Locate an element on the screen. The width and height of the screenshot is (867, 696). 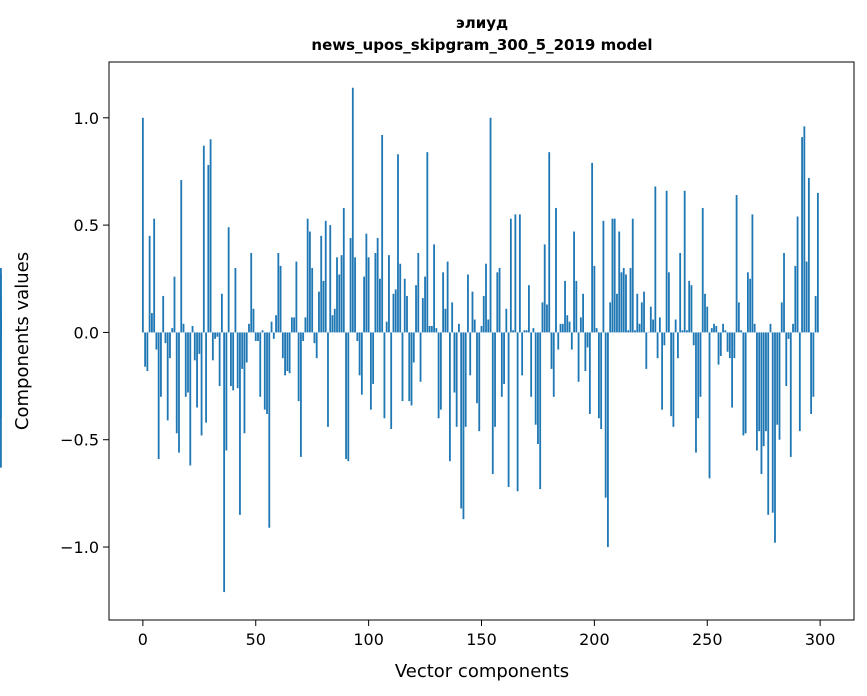
x-axis-label: Vector components is located at coordinates (482, 671).